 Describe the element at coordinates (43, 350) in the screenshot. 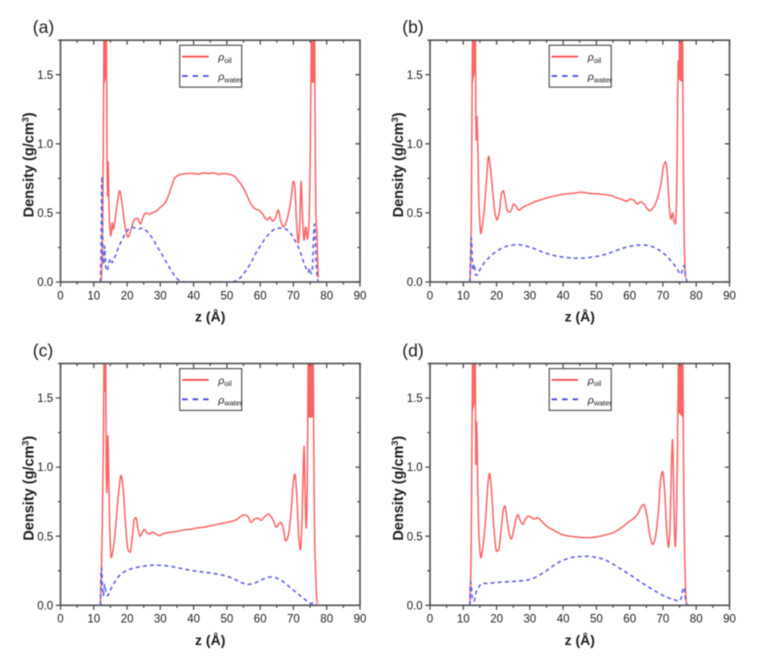

I see `svg-text: (c)` at that location.